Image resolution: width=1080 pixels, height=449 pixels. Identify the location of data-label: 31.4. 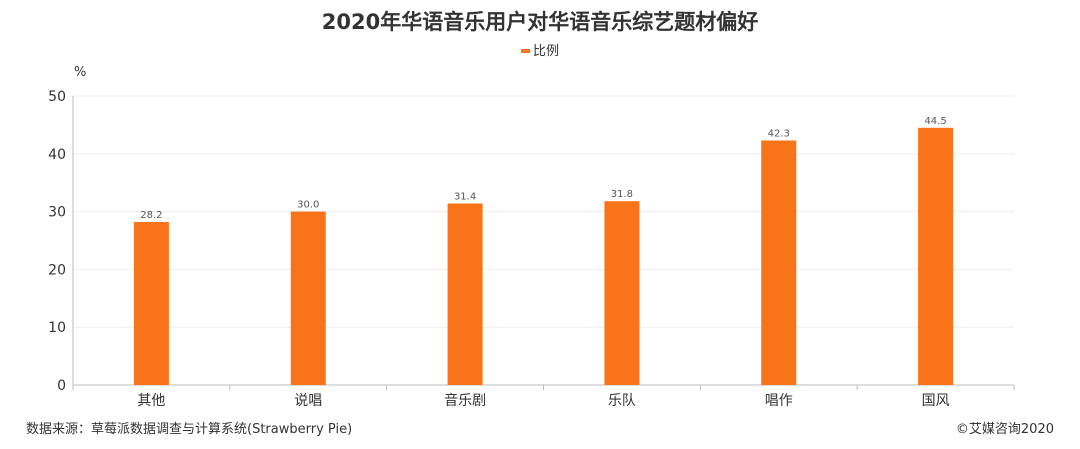
(465, 197).